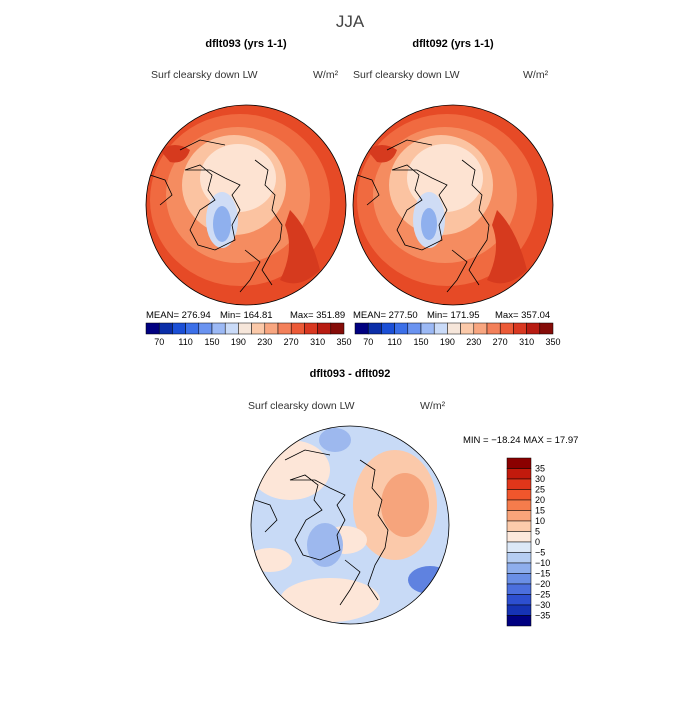  What do you see at coordinates (537, 542) in the screenshot?
I see `colorbar-tick-label: 0` at bounding box center [537, 542].